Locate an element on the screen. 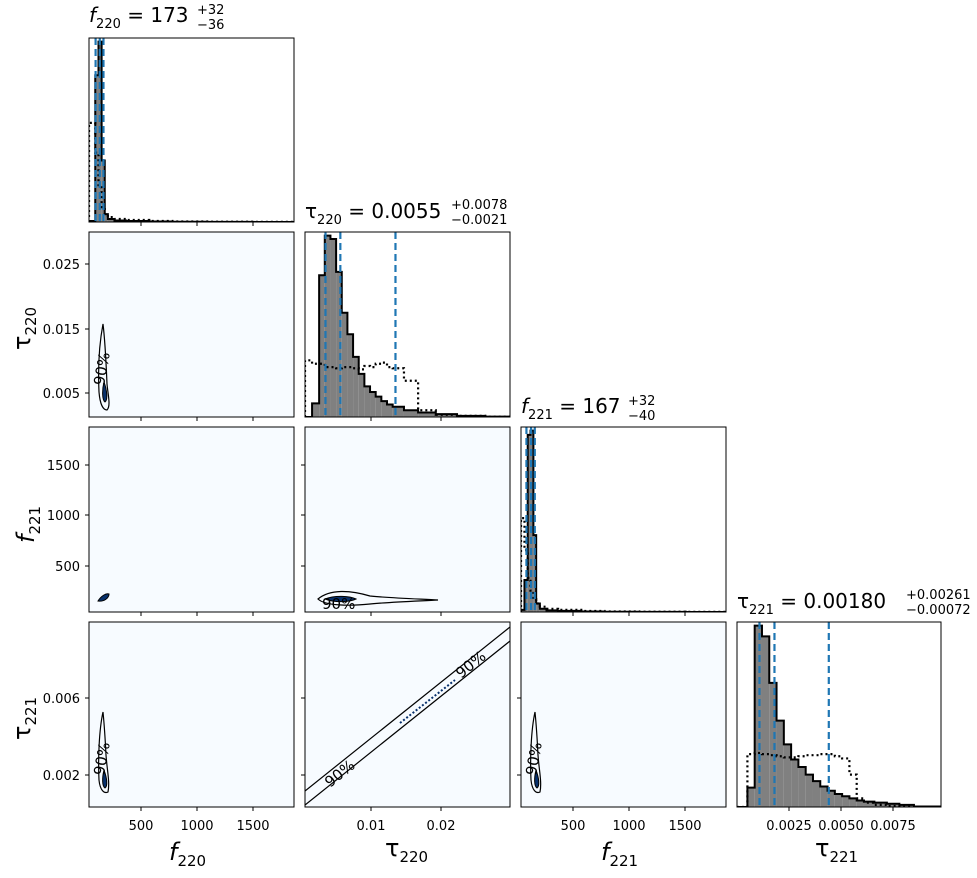  svg-text: 0.005 is located at coordinates (61, 394).